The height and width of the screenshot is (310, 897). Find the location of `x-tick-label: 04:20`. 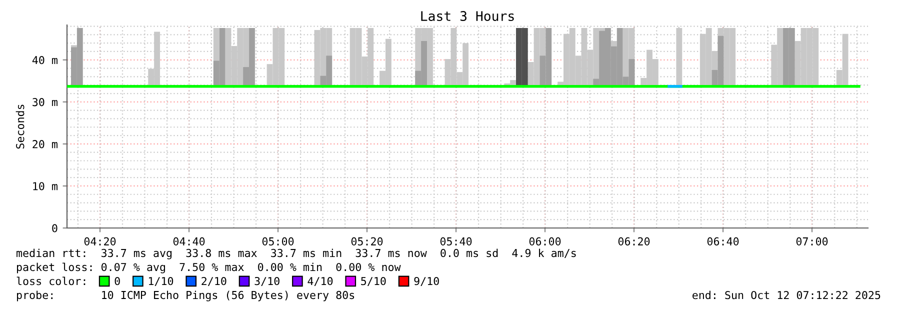

x-tick-label: 04:20 is located at coordinates (100, 241).